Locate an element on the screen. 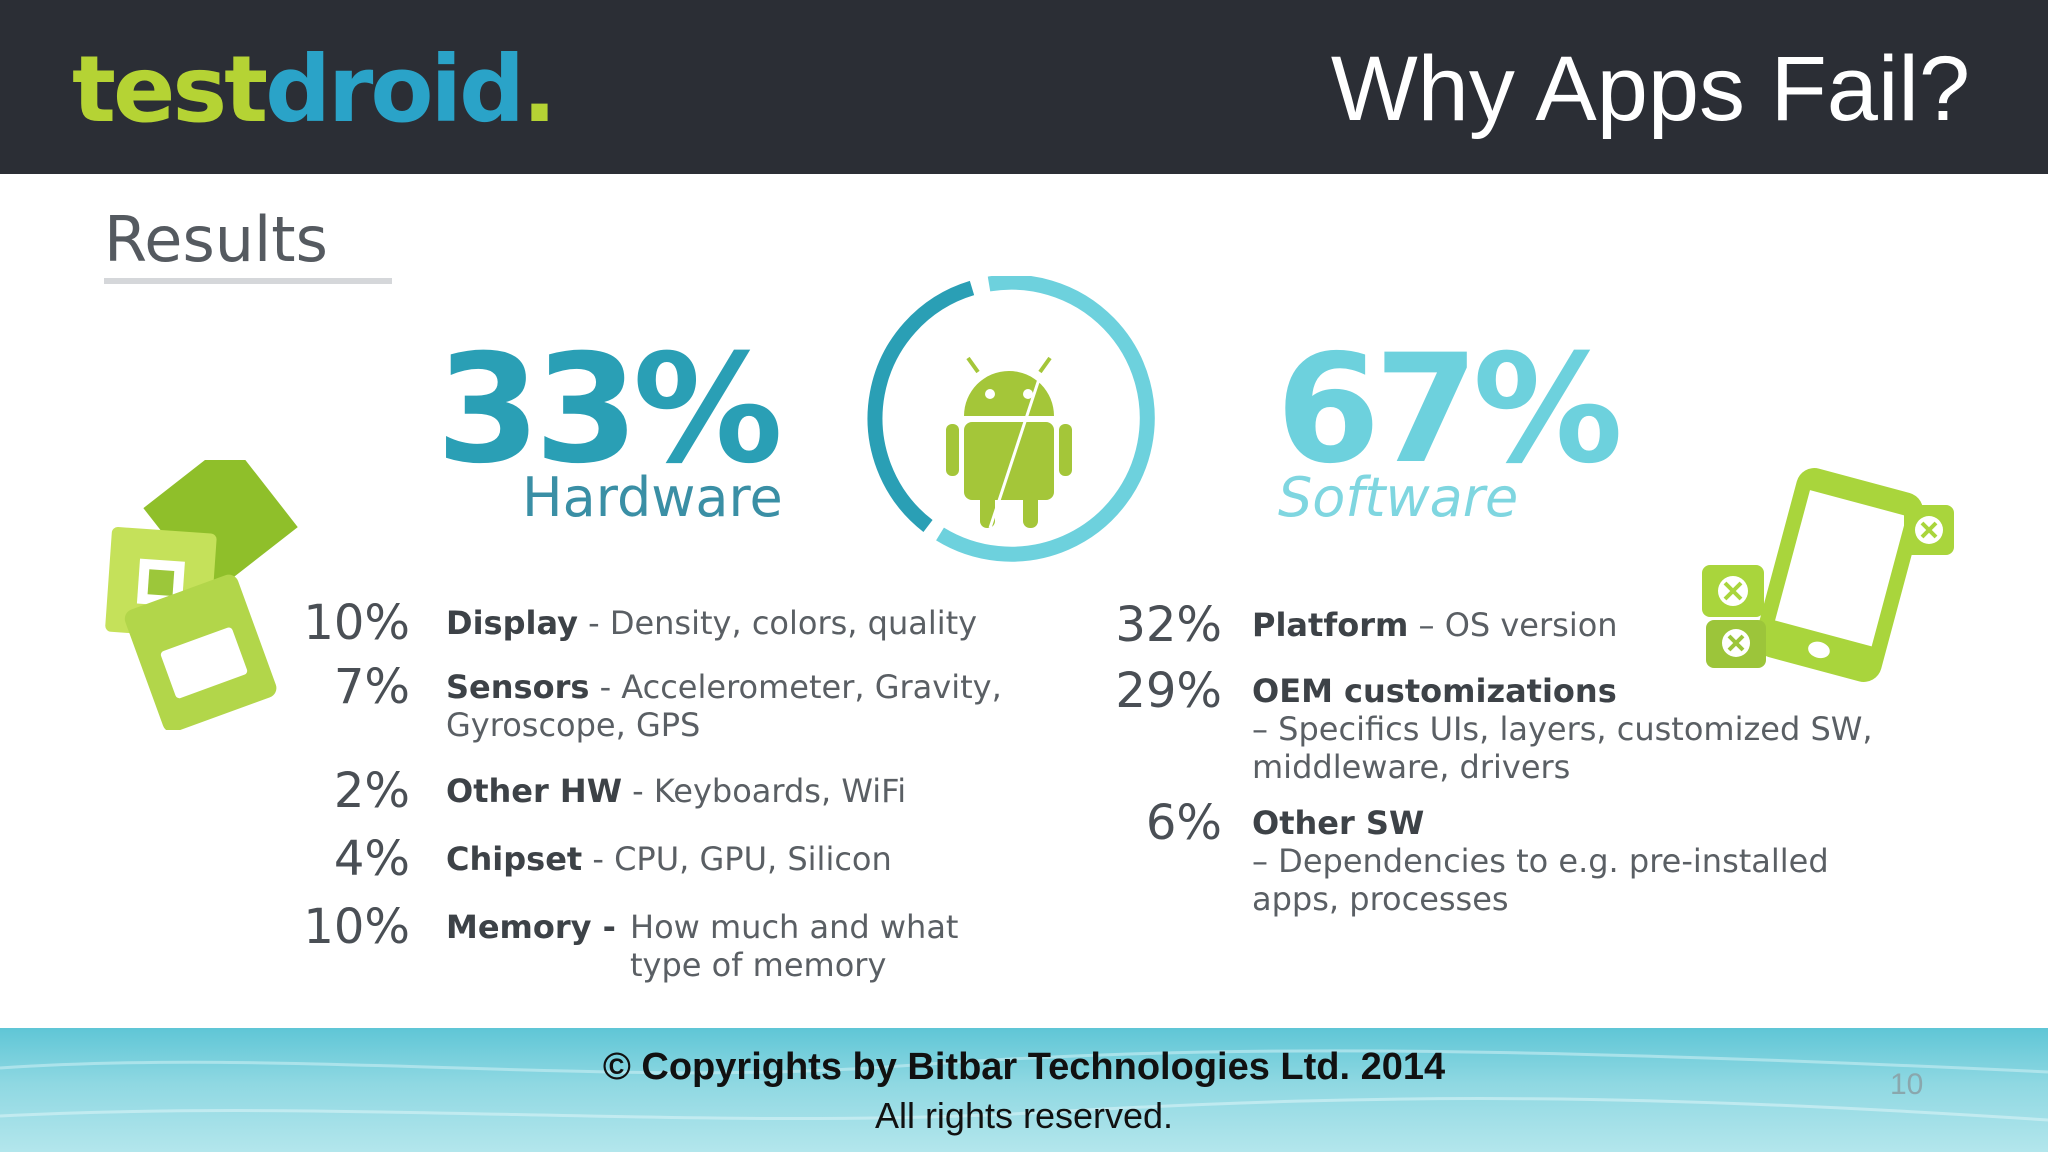 This screenshot has width=2048, height=1152. testdroid-logo: testdroid. is located at coordinates (314, 89).